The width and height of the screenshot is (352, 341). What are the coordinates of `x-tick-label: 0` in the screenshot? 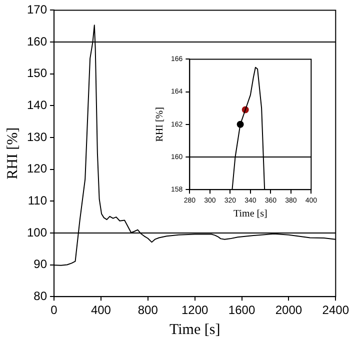 It's located at (54, 310).